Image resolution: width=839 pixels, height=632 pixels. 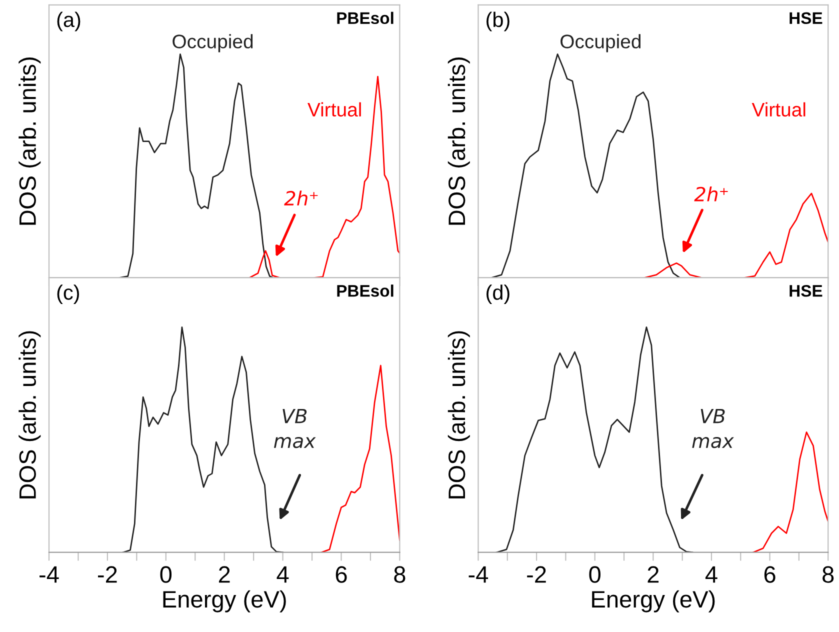 I want to click on text: (a), so click(x=68, y=22).